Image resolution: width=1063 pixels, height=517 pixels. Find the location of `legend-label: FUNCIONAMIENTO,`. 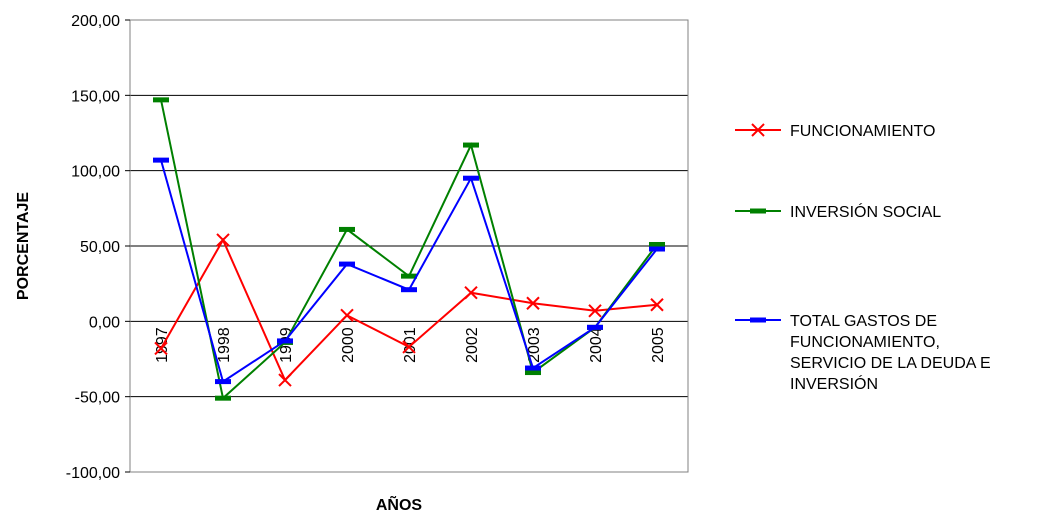

legend-label: FUNCIONAMIENTO, is located at coordinates (865, 342).